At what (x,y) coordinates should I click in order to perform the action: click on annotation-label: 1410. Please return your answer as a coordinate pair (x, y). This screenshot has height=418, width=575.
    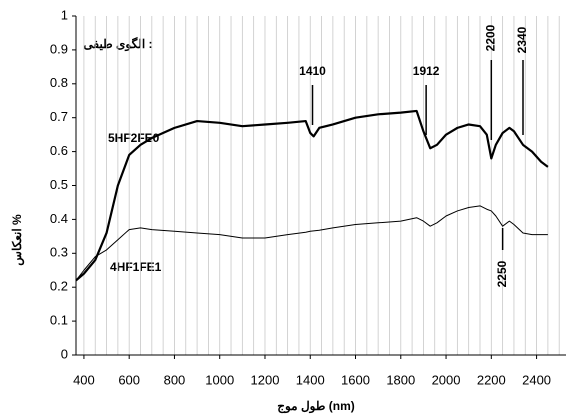
    Looking at the image, I should click on (312, 71).